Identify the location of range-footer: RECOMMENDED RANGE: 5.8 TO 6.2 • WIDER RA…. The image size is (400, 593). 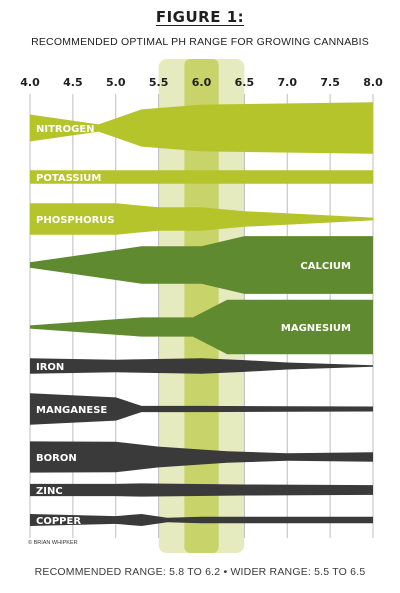
(200, 572).